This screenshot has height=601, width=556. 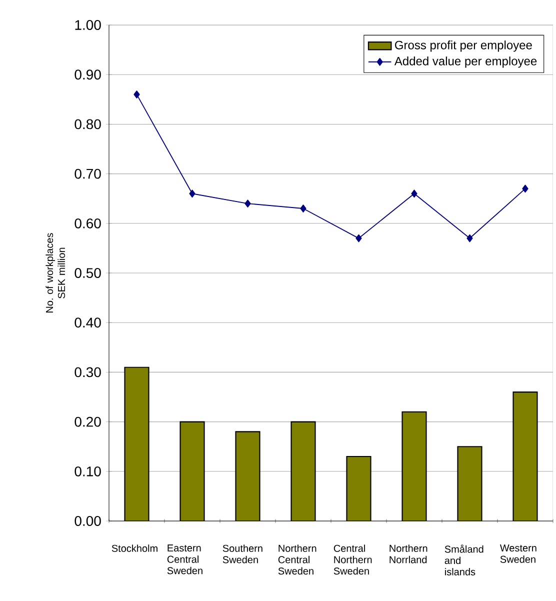 What do you see at coordinates (242, 554) in the screenshot?
I see `x-tick-label: Southern Sweden` at bounding box center [242, 554].